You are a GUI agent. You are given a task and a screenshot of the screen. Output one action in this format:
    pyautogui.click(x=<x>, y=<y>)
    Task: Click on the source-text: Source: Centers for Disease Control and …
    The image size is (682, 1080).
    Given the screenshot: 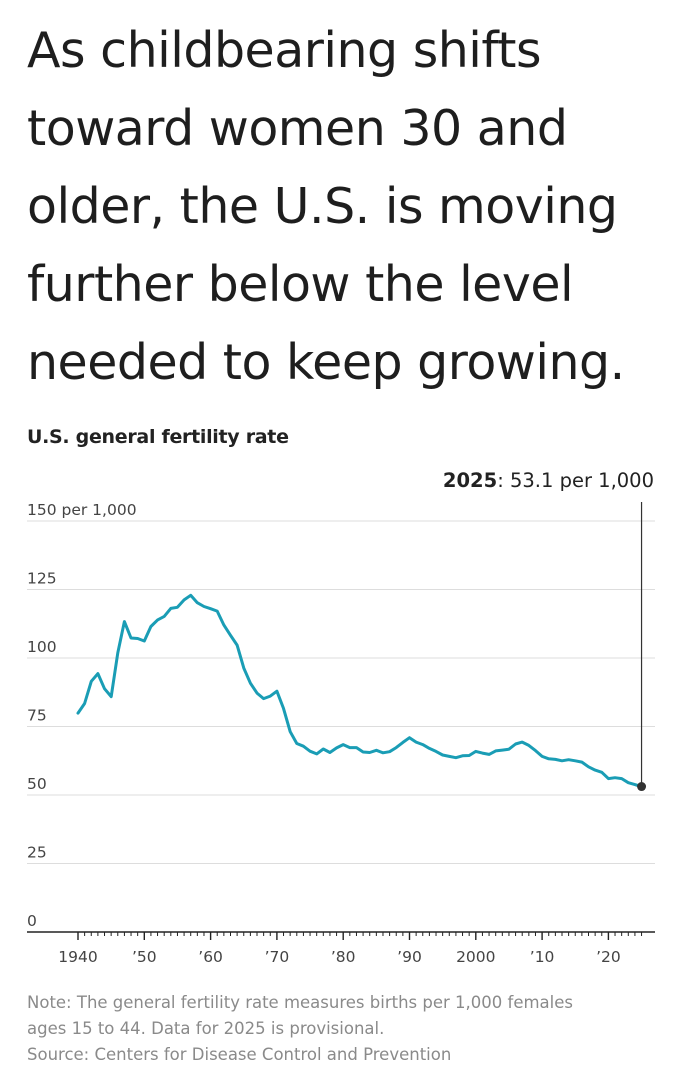 What is the action you would take?
    pyautogui.click(x=239, y=1054)
    